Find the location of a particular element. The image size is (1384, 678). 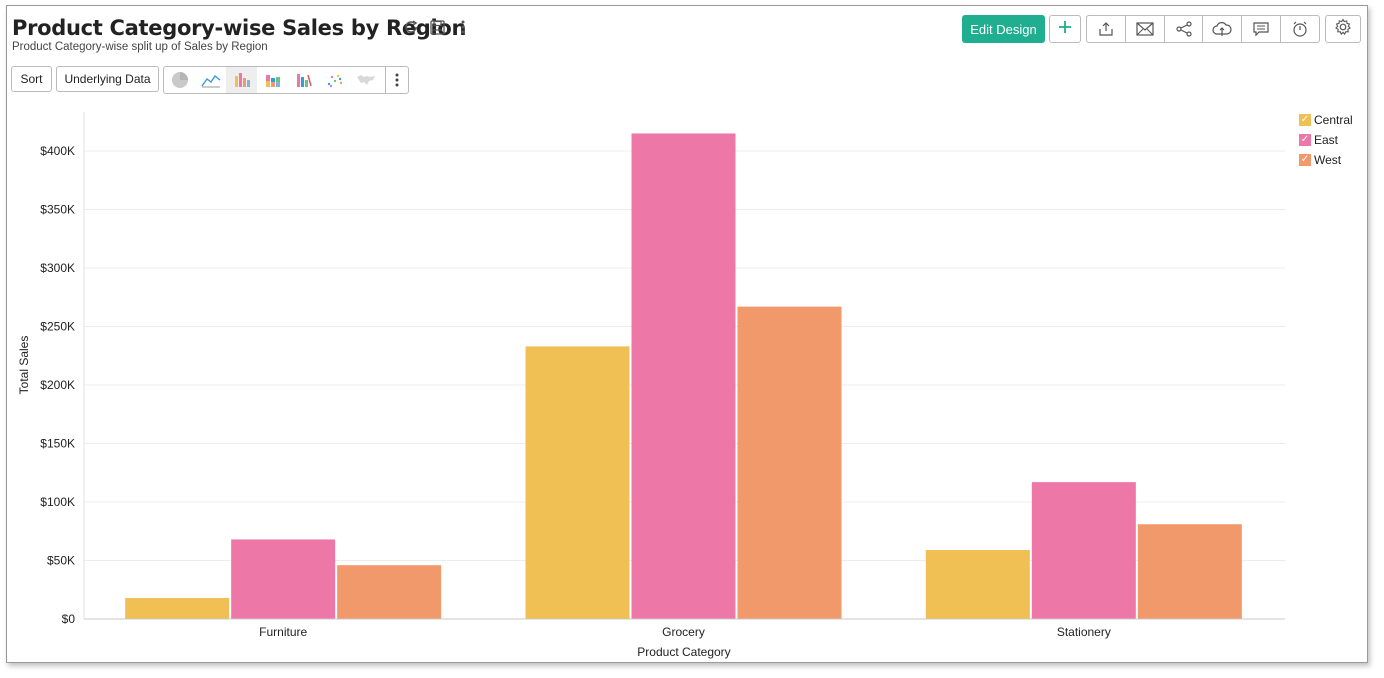

bar-stationery-west is located at coordinates (1189, 571).